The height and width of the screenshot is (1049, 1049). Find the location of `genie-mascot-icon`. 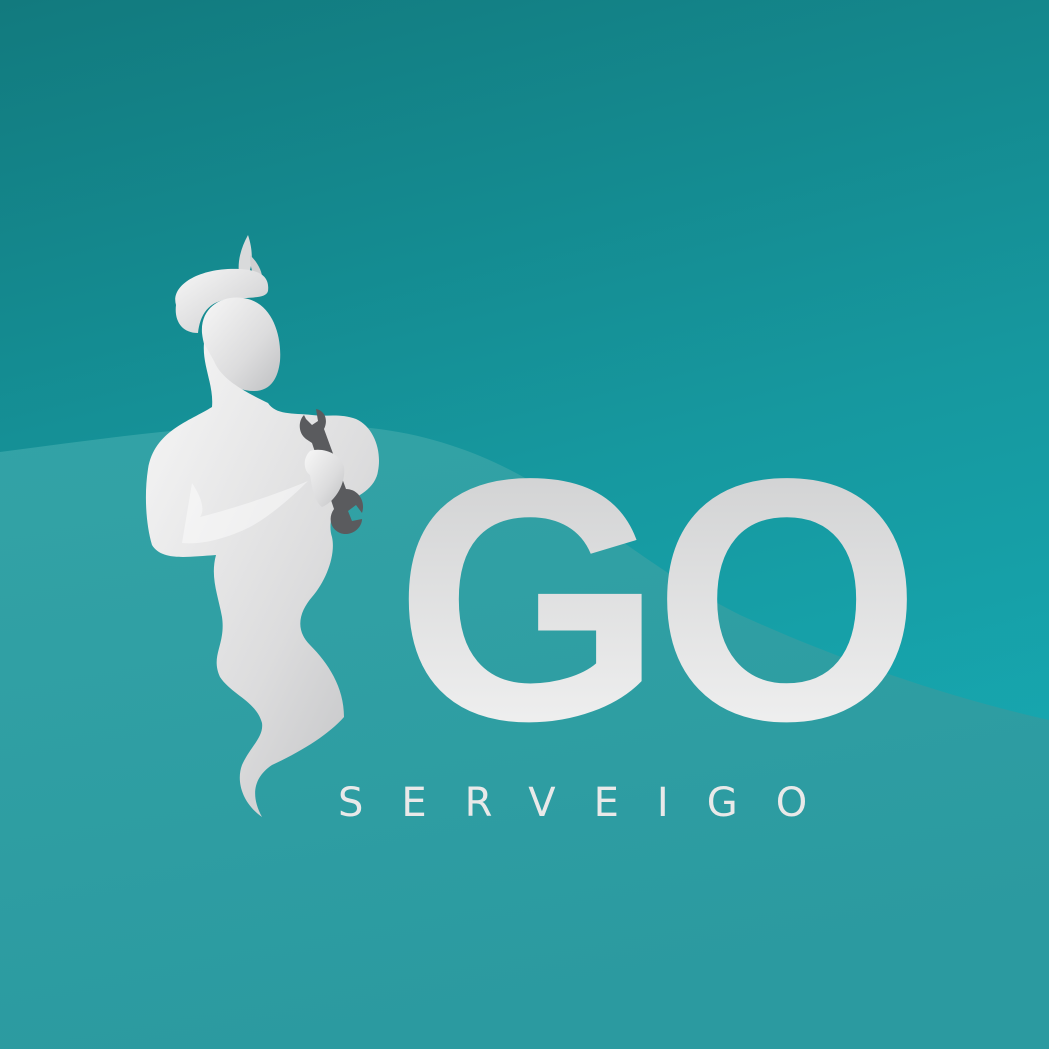

genie-mascot-icon is located at coordinates (262, 526).